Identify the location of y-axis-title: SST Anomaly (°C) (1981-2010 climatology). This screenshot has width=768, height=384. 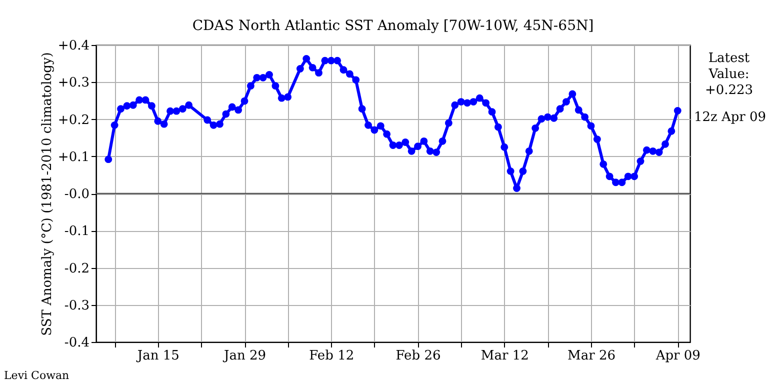
(47, 194).